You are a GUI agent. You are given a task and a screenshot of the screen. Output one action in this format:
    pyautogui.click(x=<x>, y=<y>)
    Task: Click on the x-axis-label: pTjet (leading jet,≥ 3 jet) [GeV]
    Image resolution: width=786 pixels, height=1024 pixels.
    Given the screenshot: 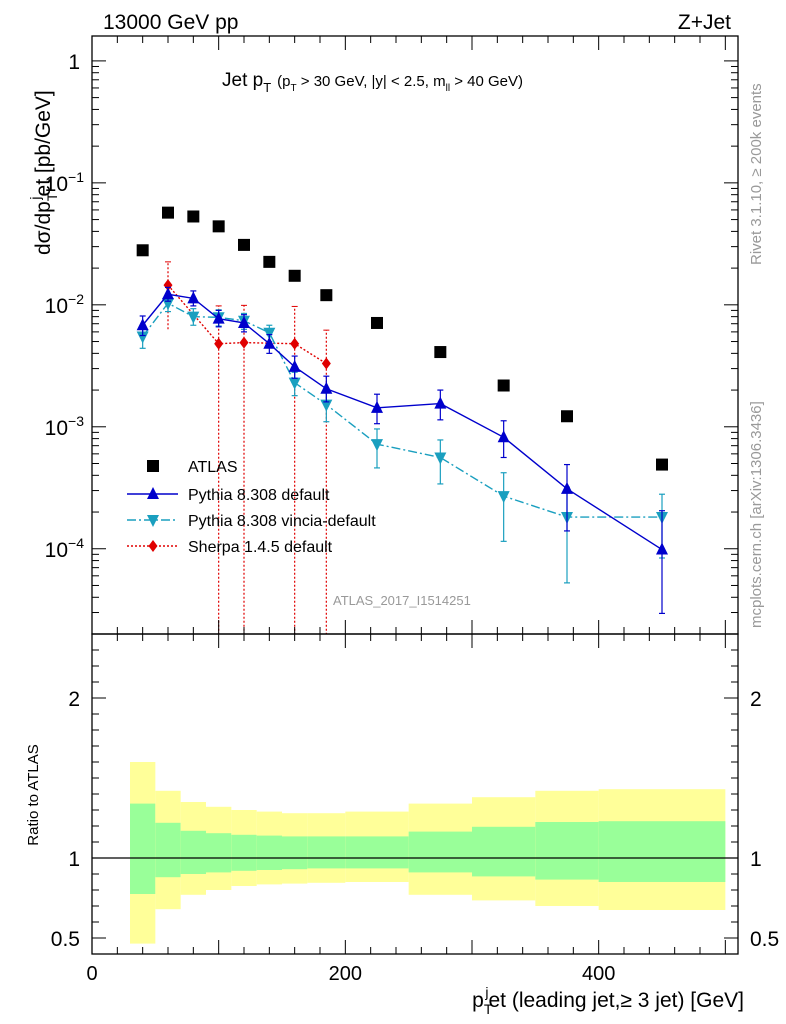 What is the action you would take?
    pyautogui.click(x=608, y=1000)
    